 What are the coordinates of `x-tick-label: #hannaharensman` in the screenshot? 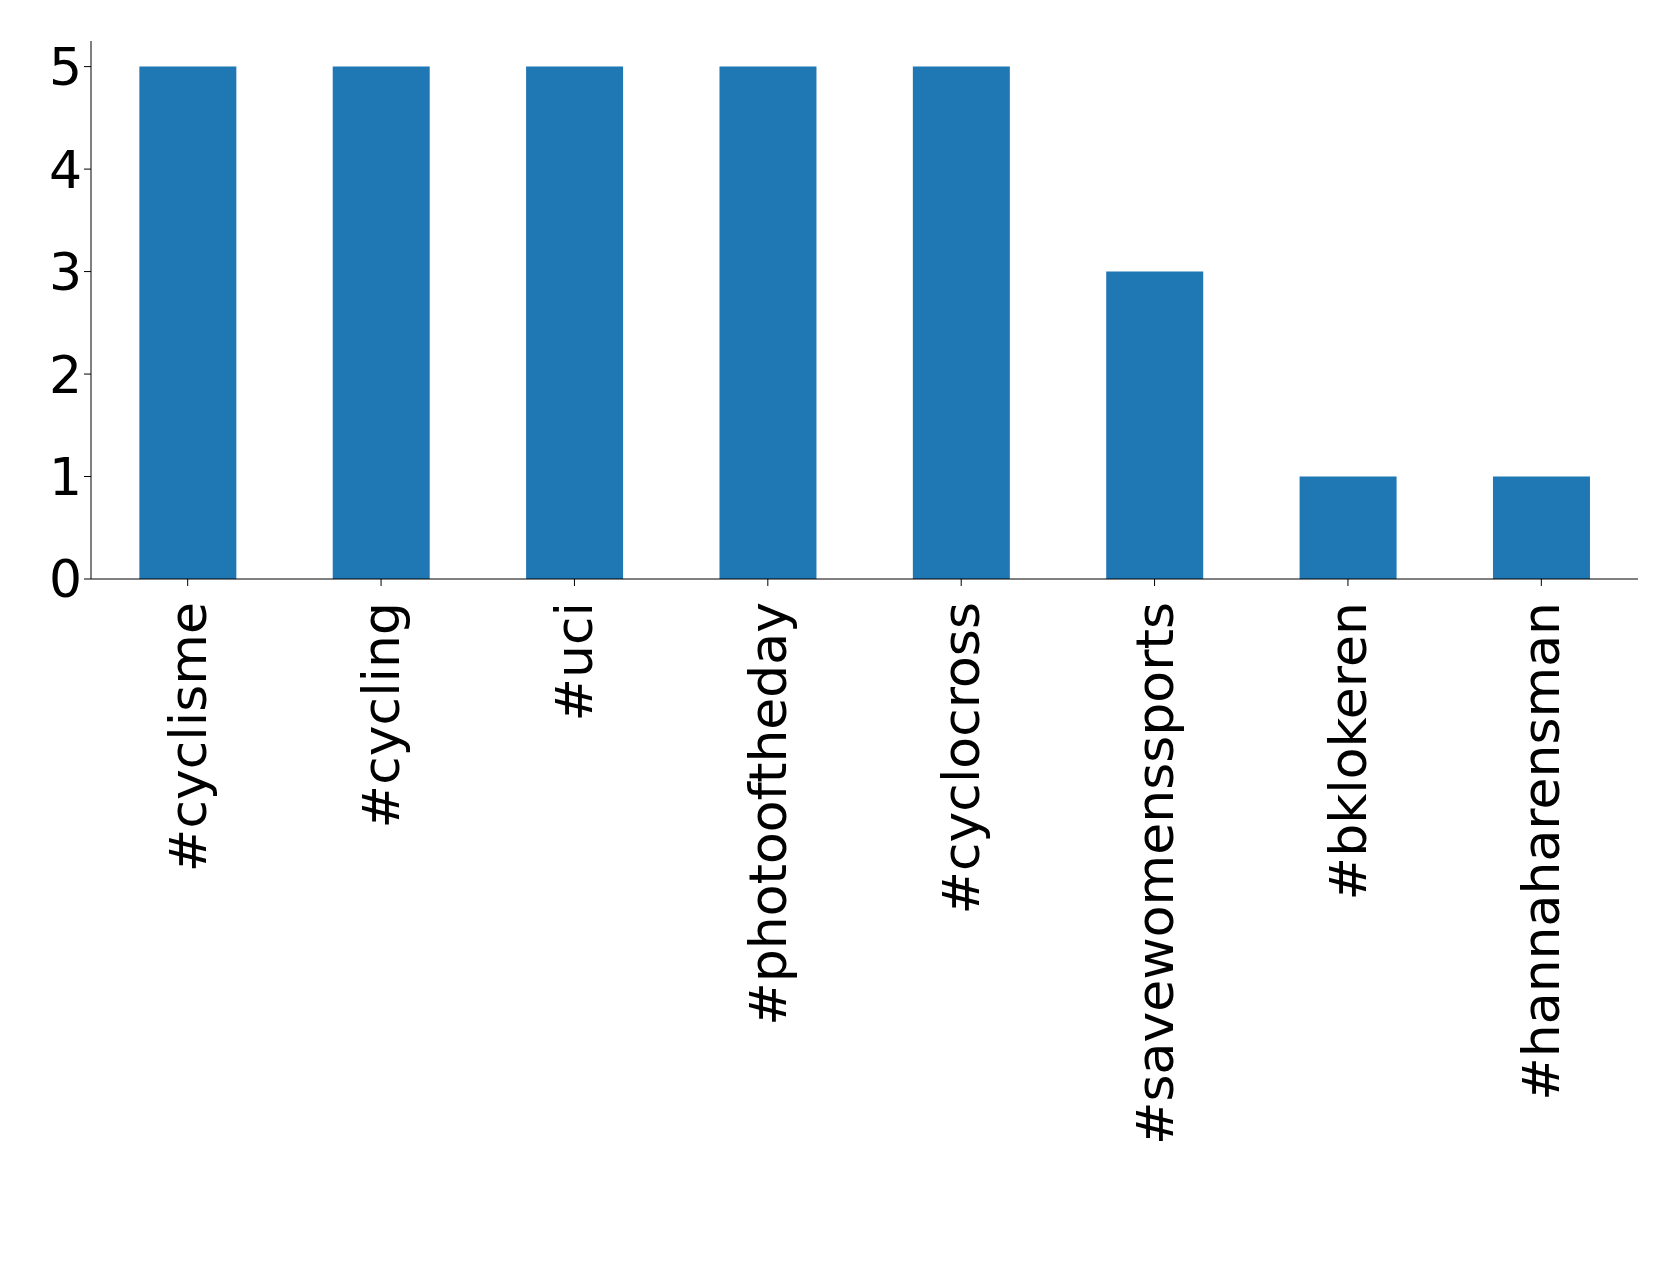 It's located at (1541, 851).